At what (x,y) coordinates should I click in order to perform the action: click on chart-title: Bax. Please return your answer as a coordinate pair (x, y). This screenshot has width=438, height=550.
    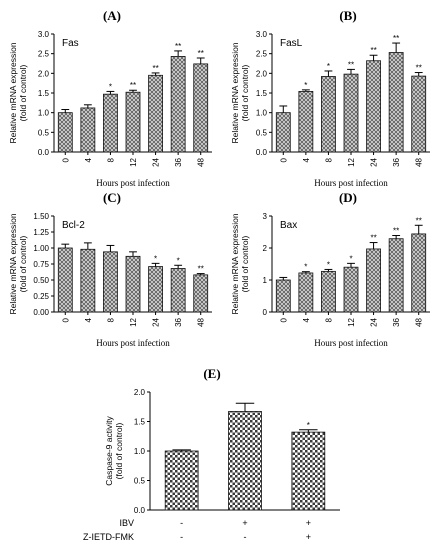
    Looking at the image, I should click on (288, 225).